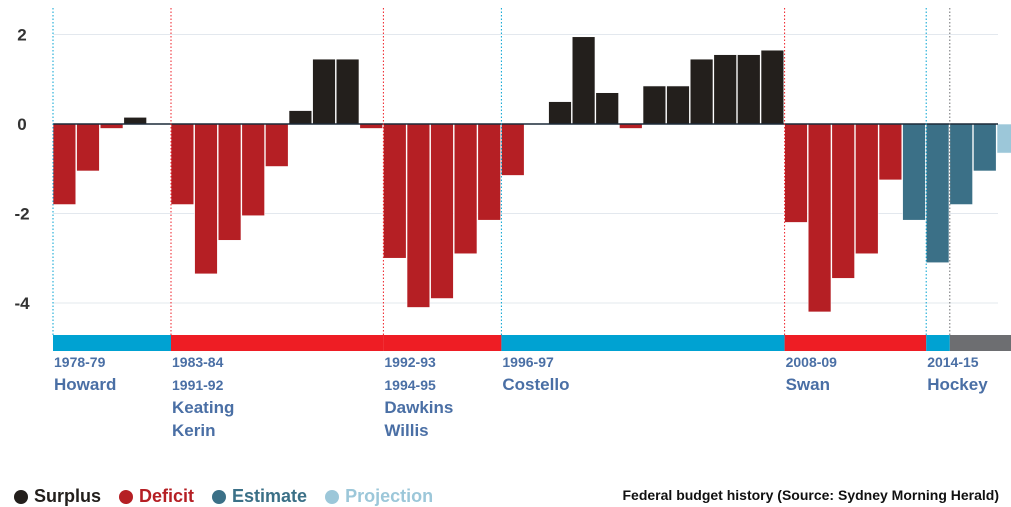 The width and height of the screenshot is (1011, 507). What do you see at coordinates (812, 362) in the screenshot?
I see `period-label: 2008-09` at bounding box center [812, 362].